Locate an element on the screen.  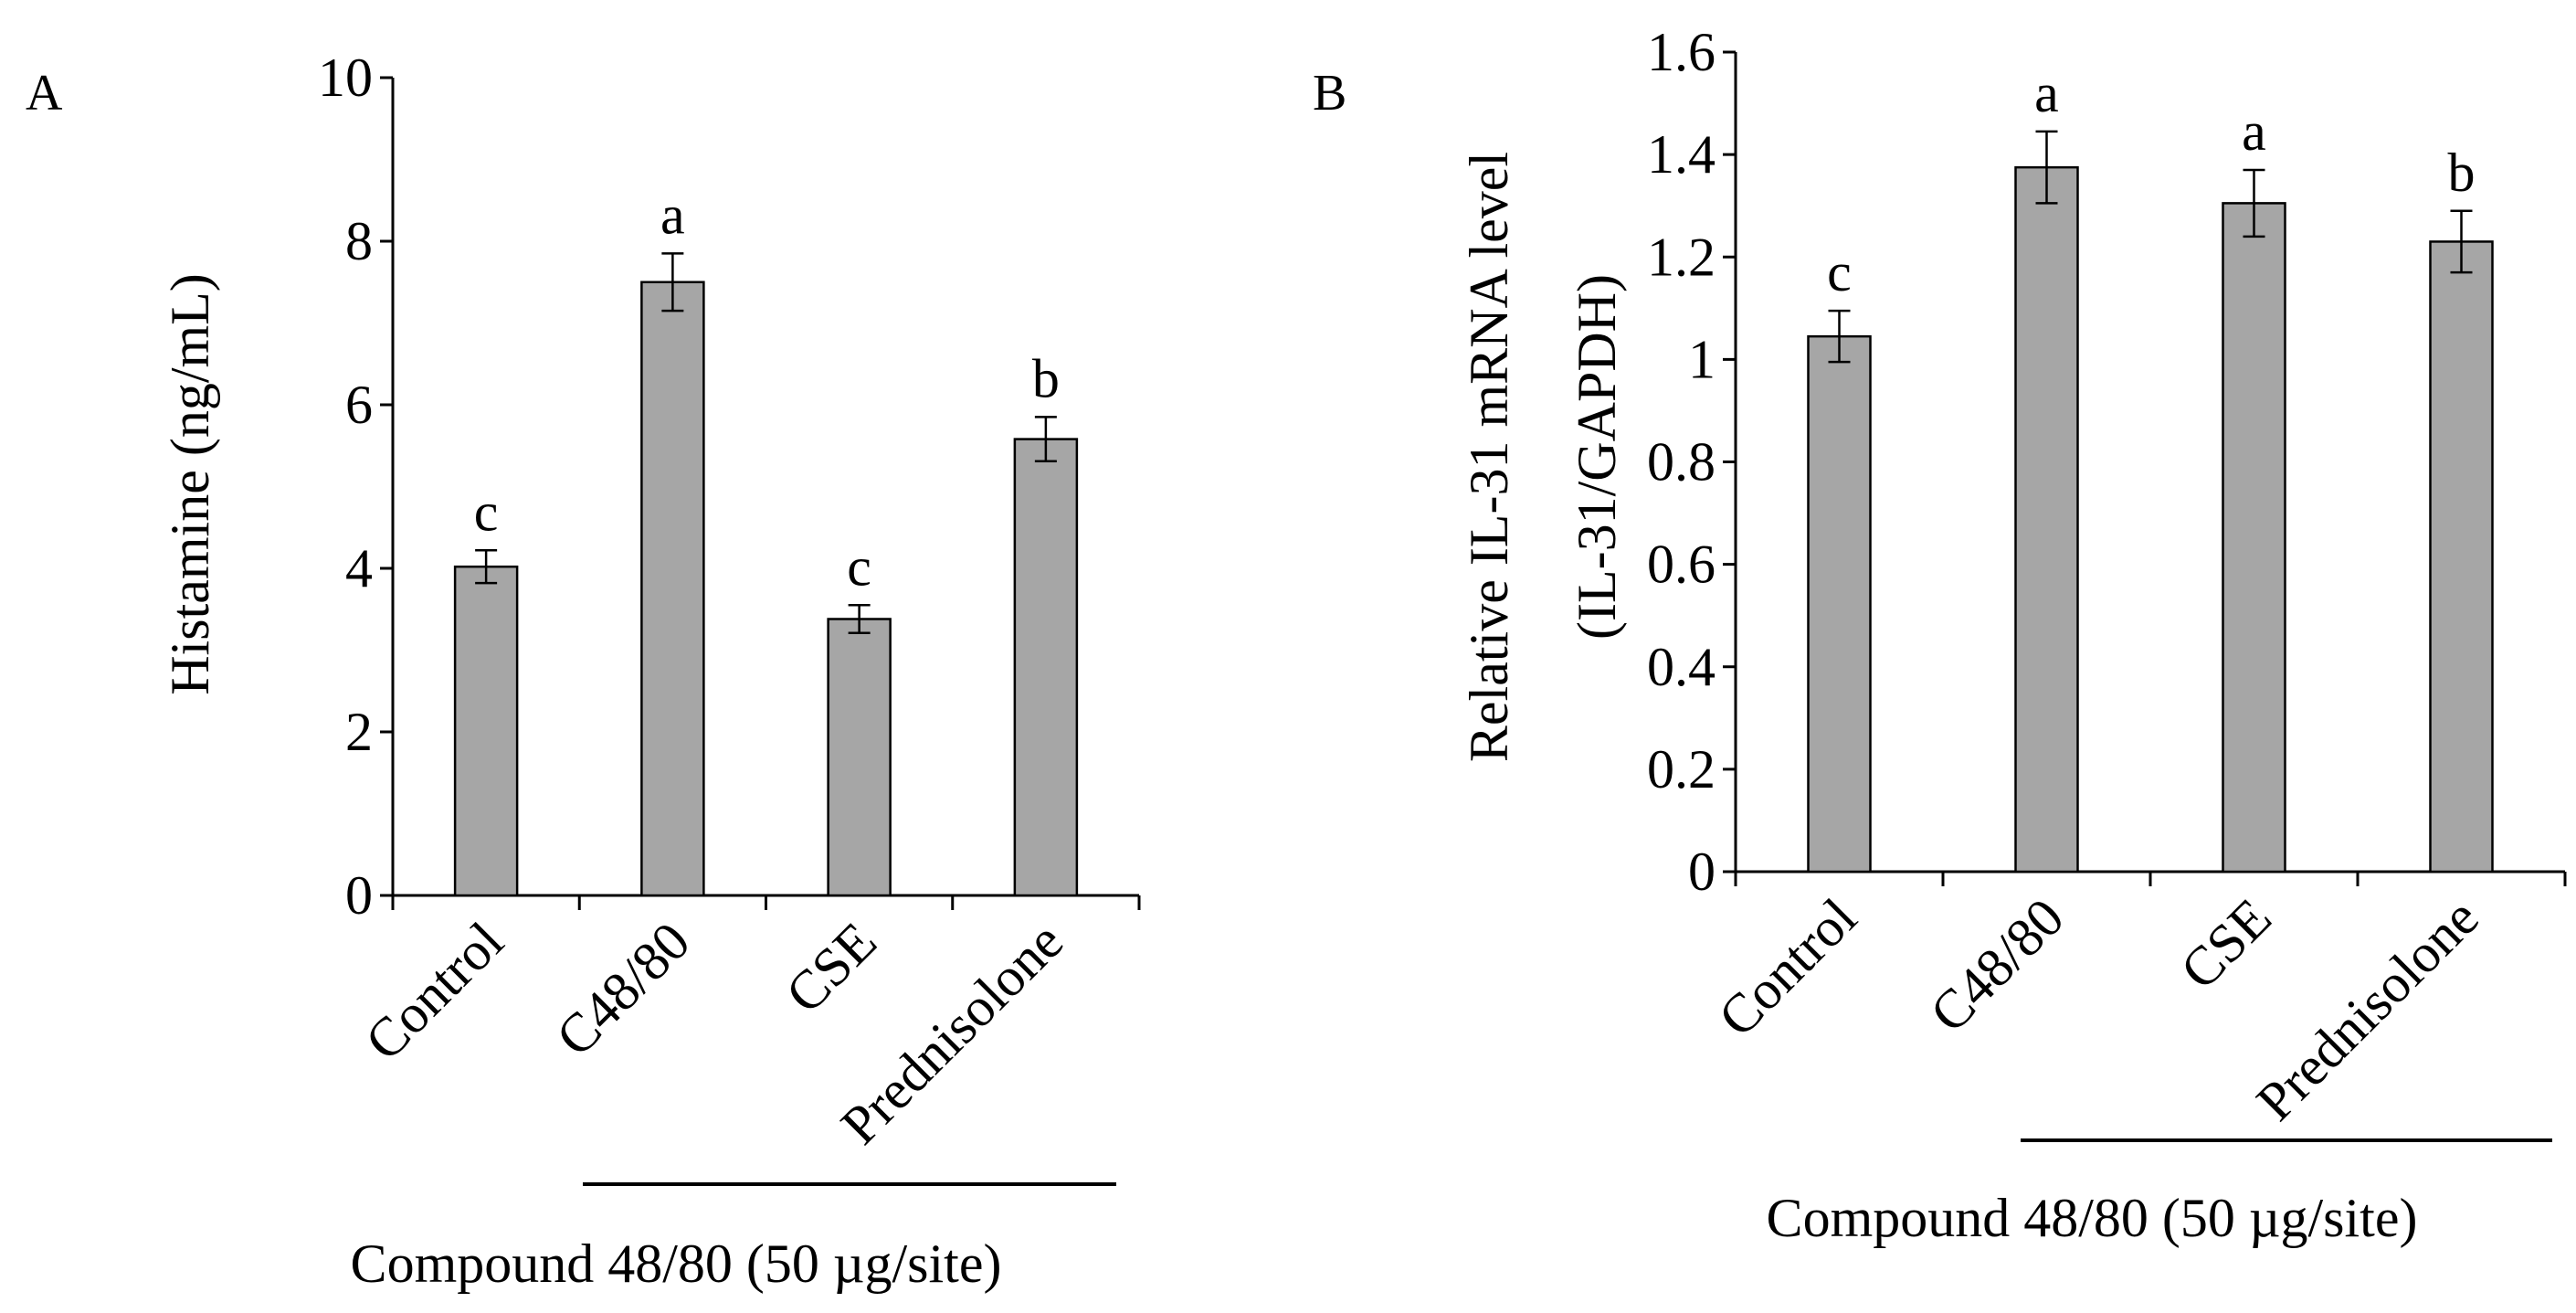
panel-b-y-tick-label: 1 is located at coordinates (1702, 359).